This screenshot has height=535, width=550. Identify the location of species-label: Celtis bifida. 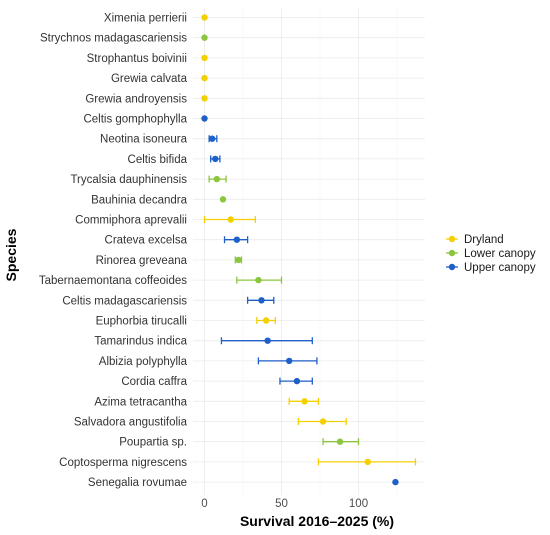
(158, 160).